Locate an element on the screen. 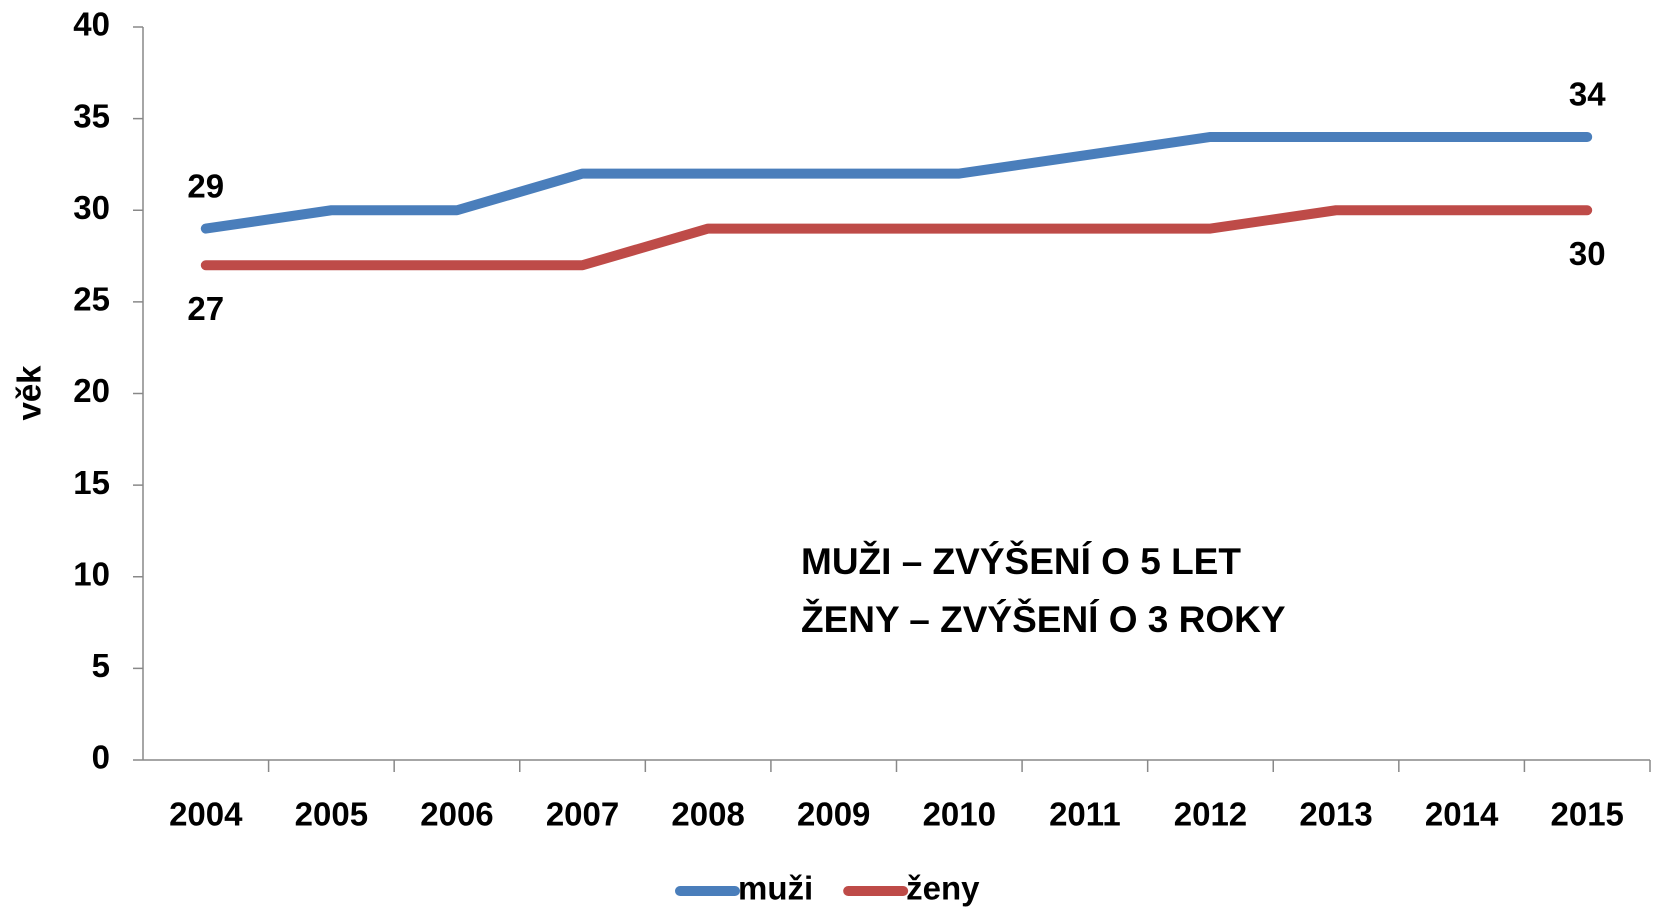 The width and height of the screenshot is (1653, 910). x-tick-label: 2013 is located at coordinates (1335, 814).